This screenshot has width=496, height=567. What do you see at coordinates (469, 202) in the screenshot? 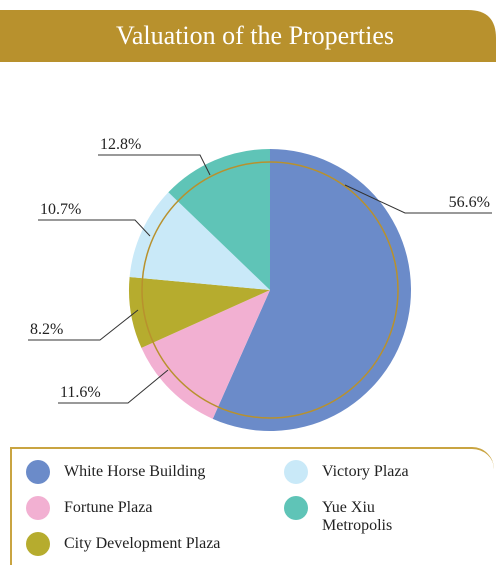
I see `data-label: 56.6%` at bounding box center [469, 202].